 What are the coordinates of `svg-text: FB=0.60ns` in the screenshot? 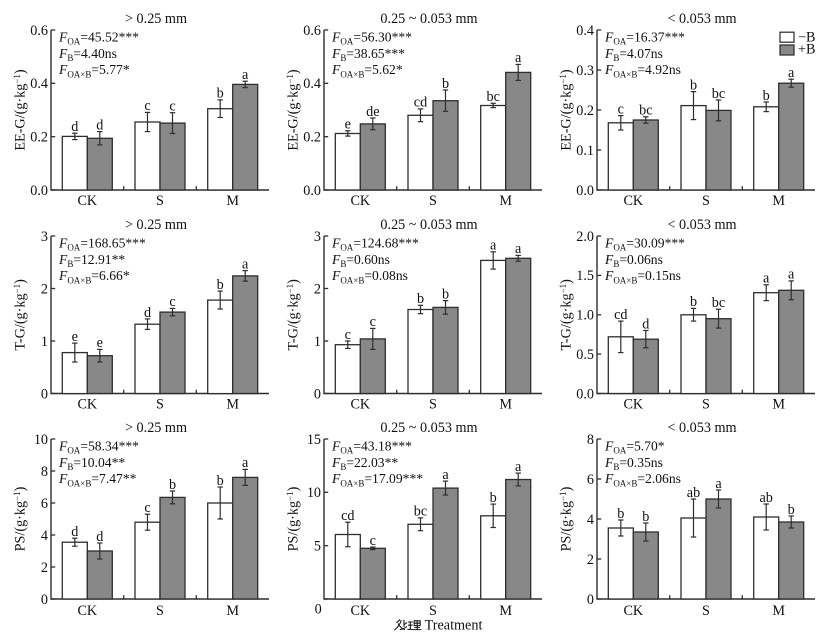 It's located at (360, 260).